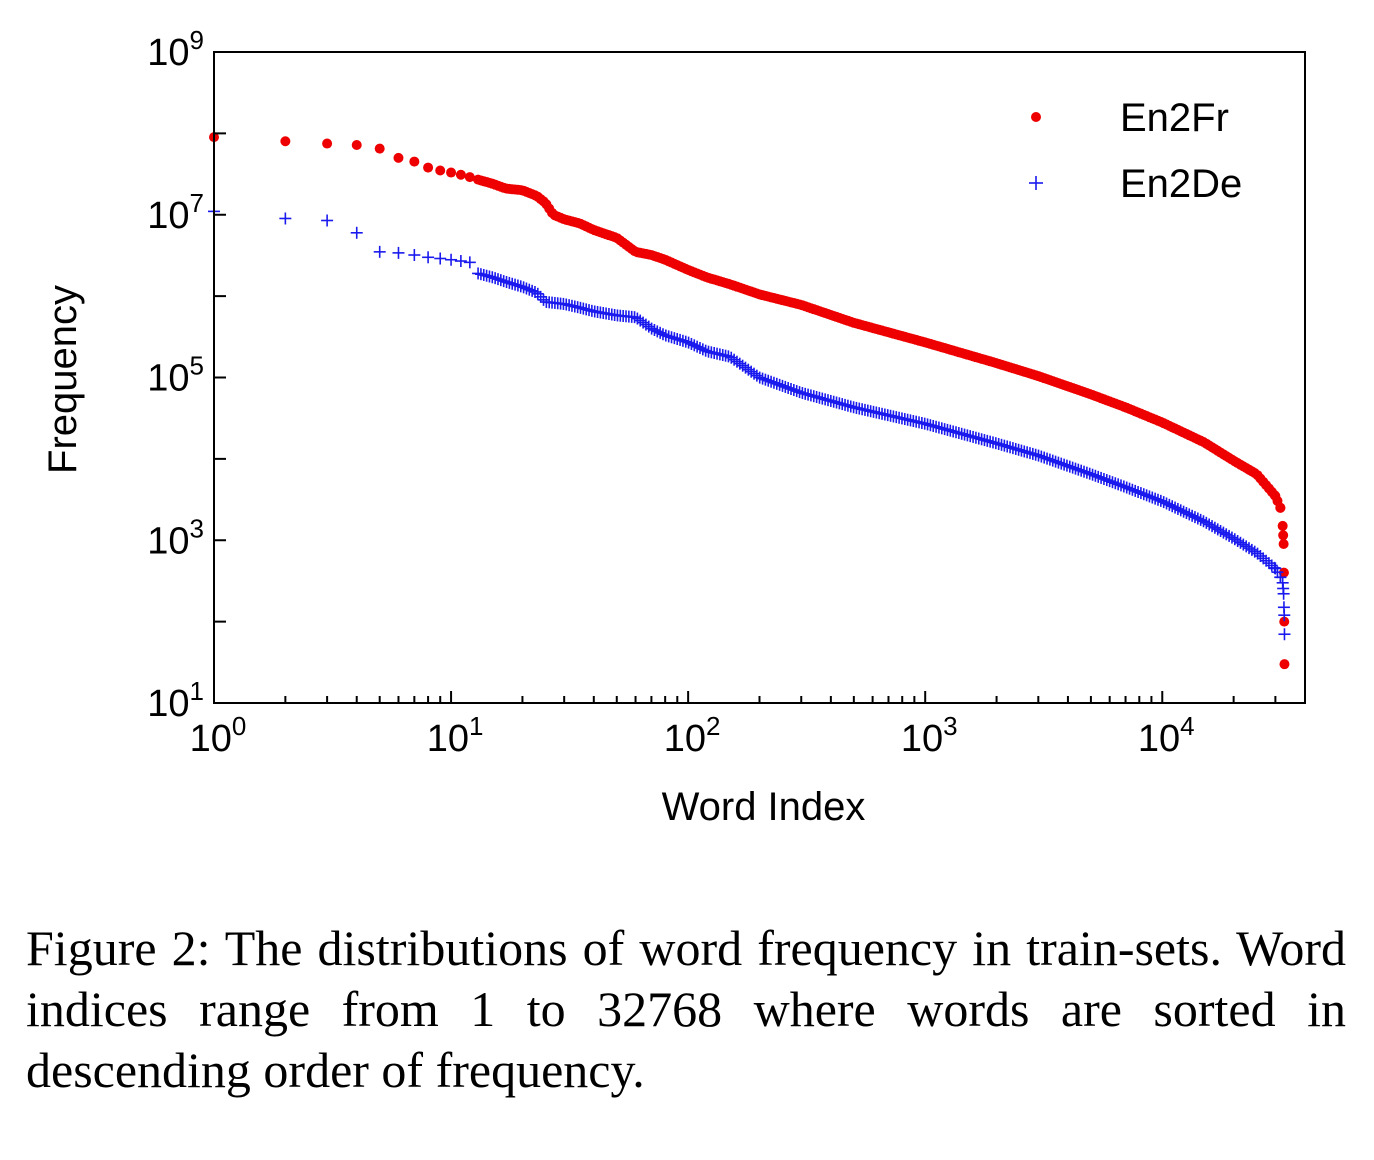  I want to click on legend-label-en2de: En2De, so click(1181, 184).